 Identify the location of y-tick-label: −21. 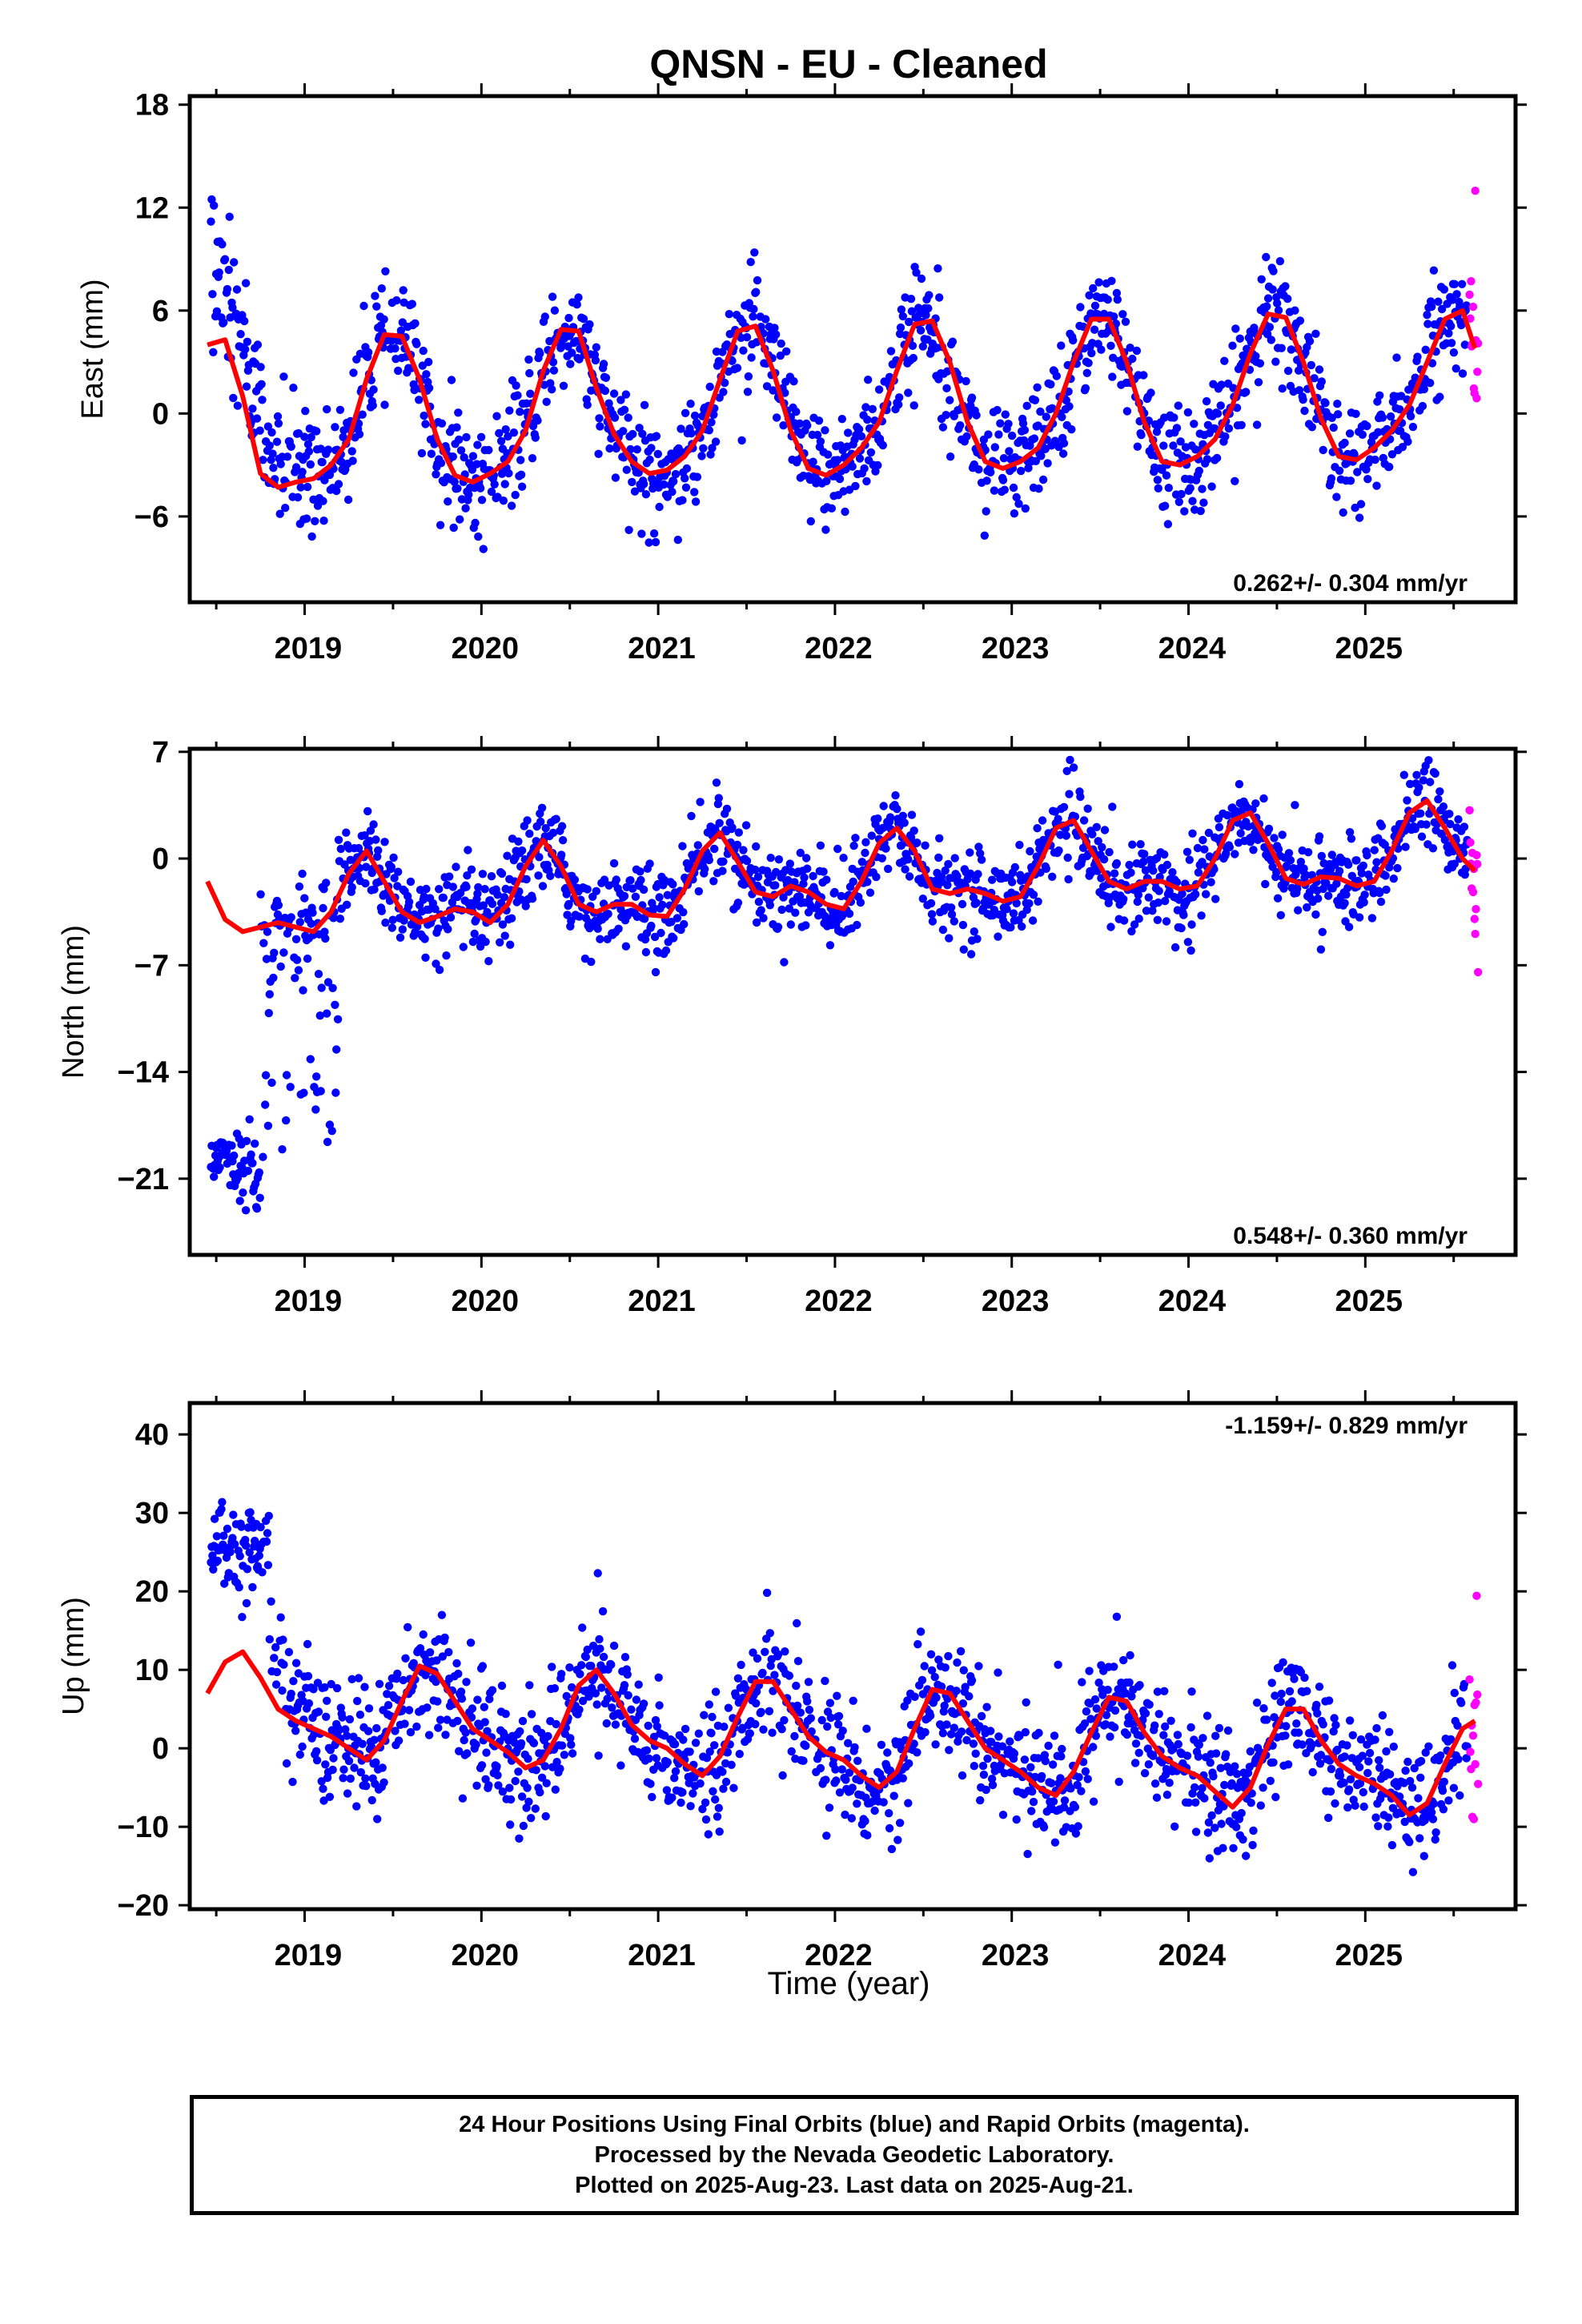
(144, 1179).